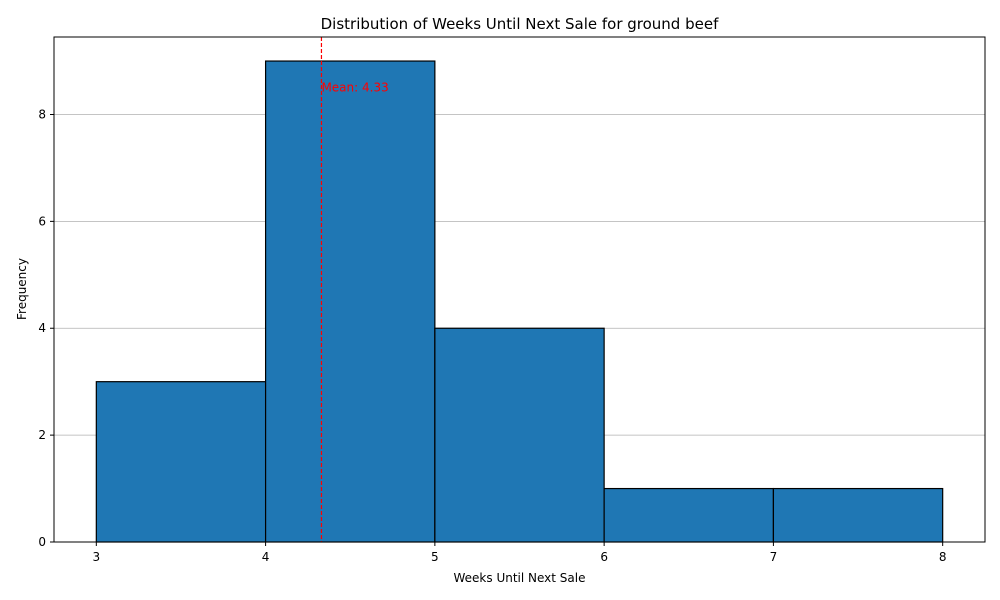 This screenshot has width=1000, height=600. I want to click on x-tick-label: 7, so click(774, 557).